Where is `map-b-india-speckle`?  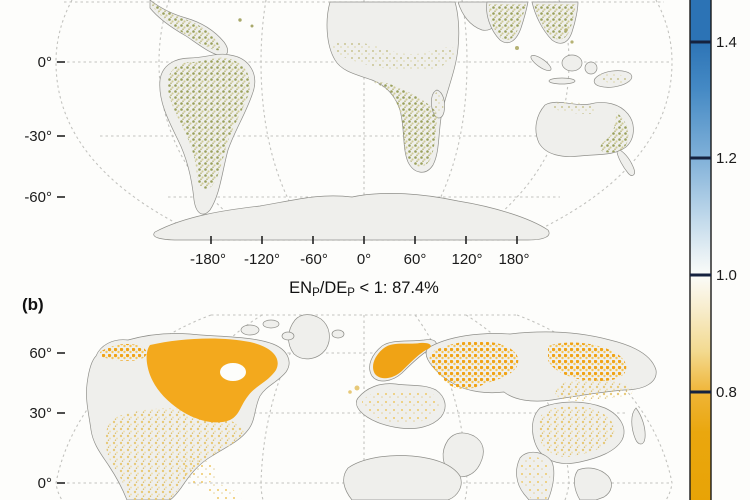
map-b-india-speckle is located at coordinates (535, 478).